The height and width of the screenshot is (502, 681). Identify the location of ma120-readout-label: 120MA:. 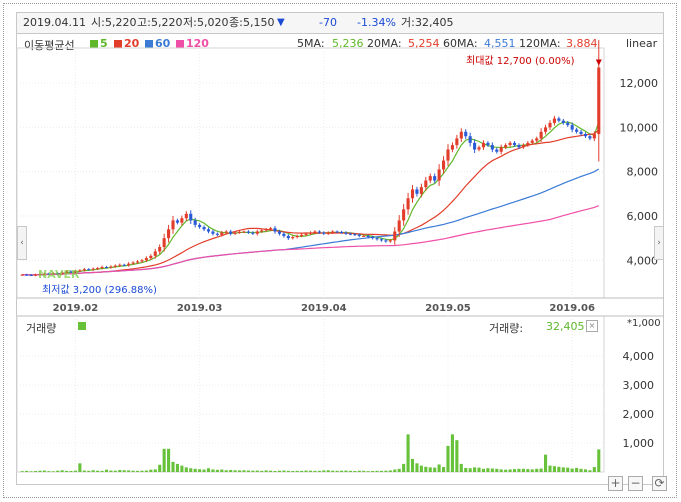
(540, 43).